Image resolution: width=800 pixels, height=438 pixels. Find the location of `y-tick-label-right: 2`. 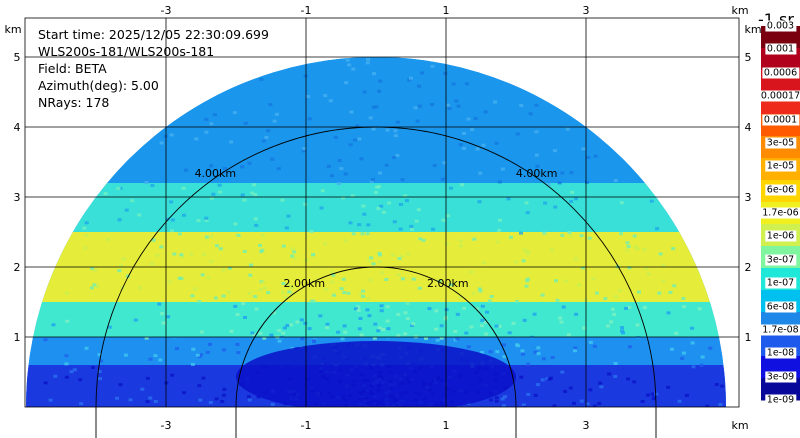

y-tick-label-right: 2 is located at coordinates (748, 267).